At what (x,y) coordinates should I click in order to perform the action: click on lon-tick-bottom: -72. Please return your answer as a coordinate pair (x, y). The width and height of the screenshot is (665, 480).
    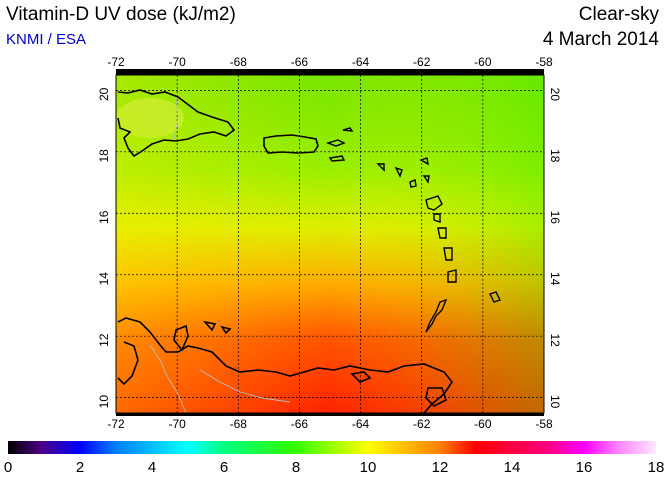
    Looking at the image, I should click on (116, 424).